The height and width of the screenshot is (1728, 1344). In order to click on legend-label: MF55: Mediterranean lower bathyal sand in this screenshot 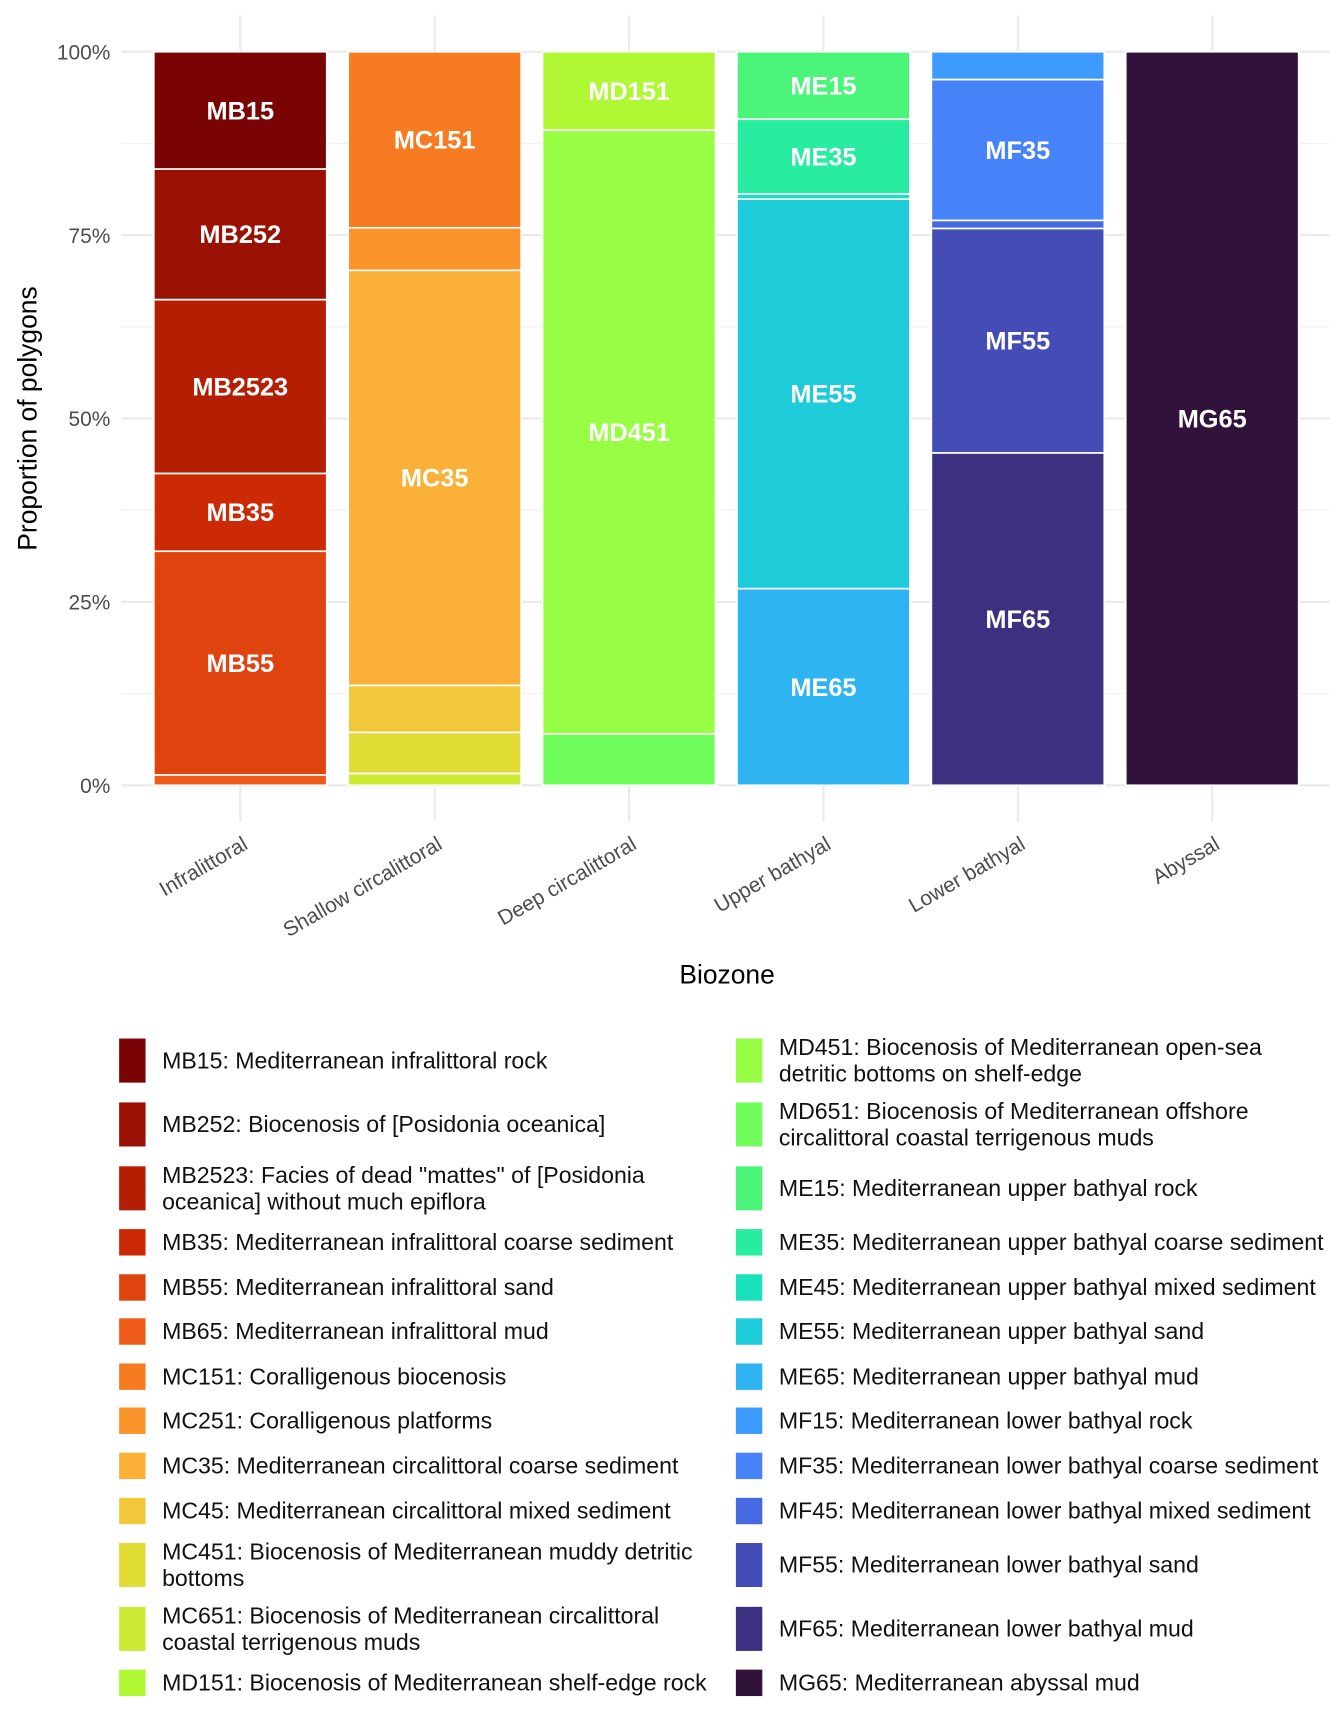, I will do `click(989, 1565)`.